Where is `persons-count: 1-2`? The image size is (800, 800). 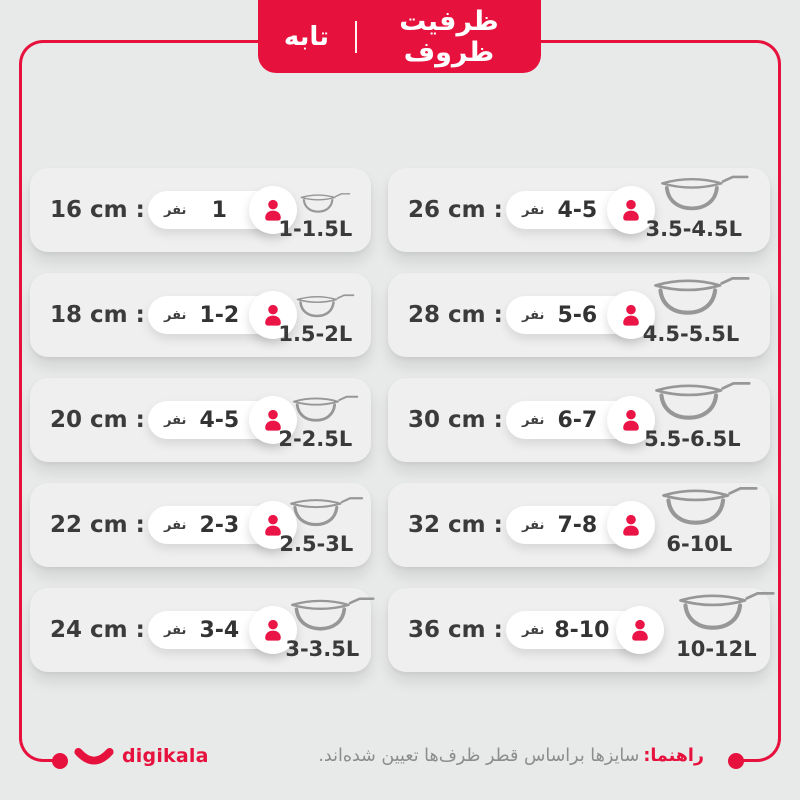
persons-count: 1-2 is located at coordinates (219, 315).